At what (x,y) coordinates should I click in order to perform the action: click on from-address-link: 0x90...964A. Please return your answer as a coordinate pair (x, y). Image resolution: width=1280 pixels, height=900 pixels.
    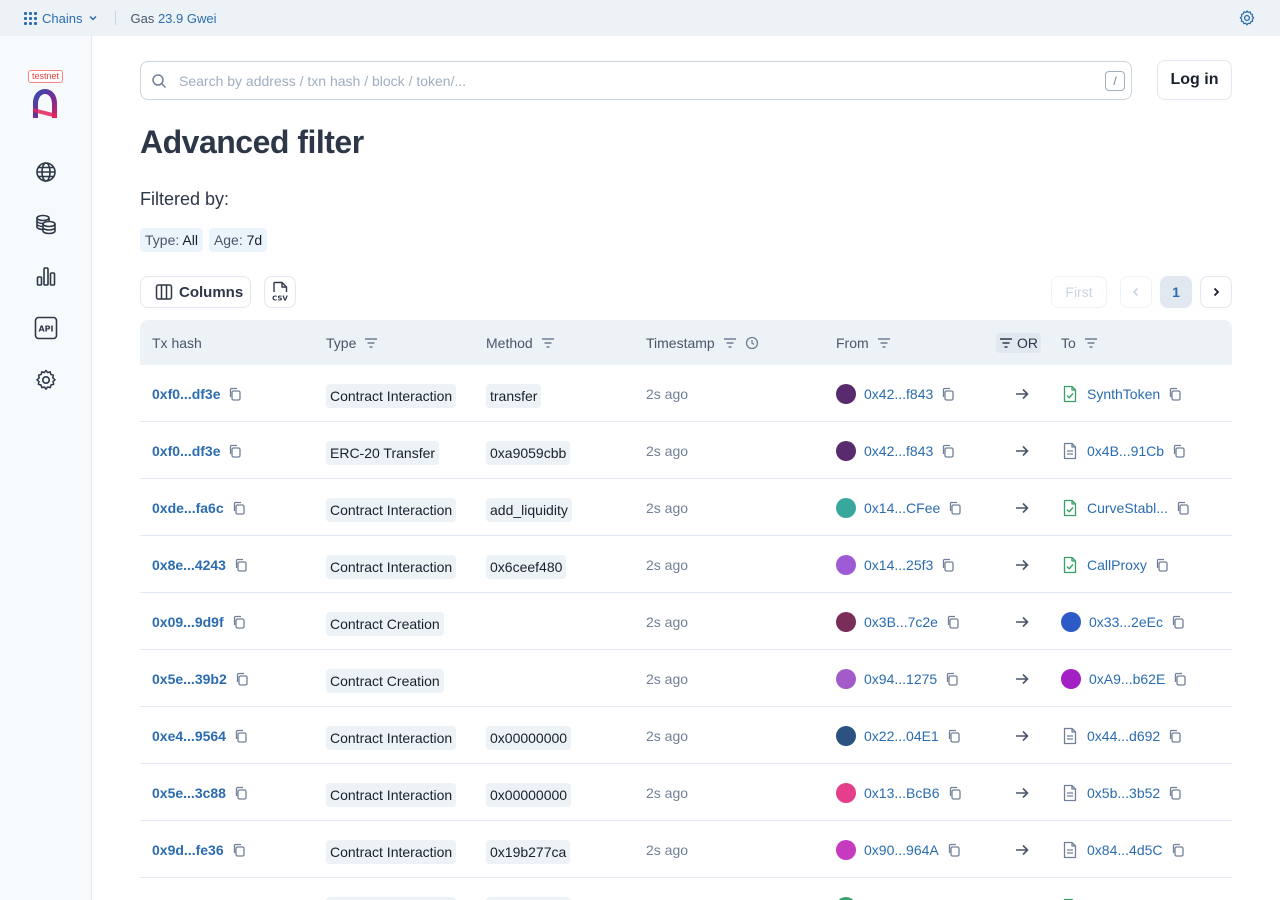
    Looking at the image, I should click on (901, 849).